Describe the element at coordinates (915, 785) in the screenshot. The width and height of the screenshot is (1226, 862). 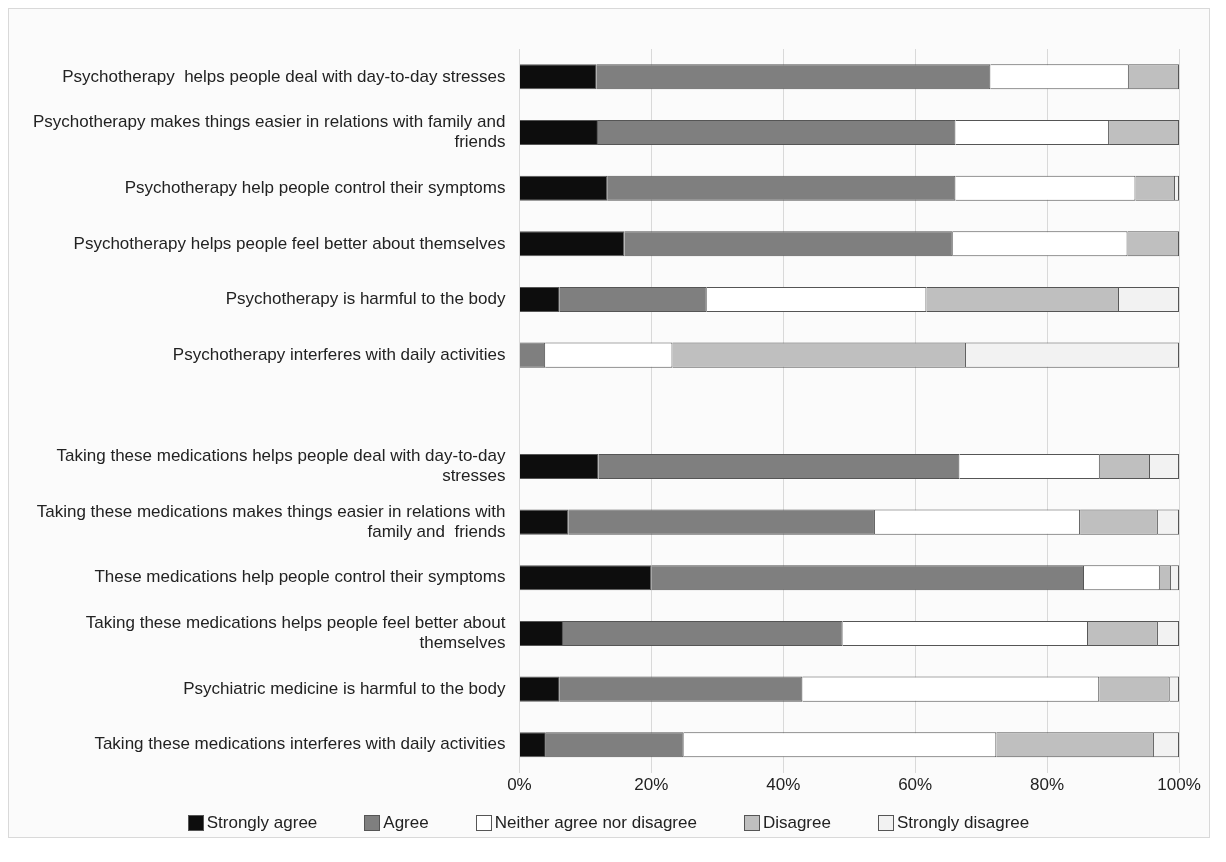
I see `x-tick-label: 60%` at that location.